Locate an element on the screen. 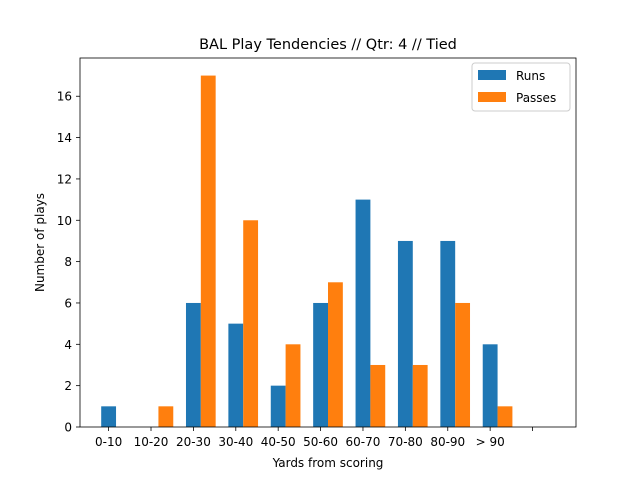 Image resolution: width=640 pixels, height=480 pixels. y-tick-label: 4 is located at coordinates (68, 345).